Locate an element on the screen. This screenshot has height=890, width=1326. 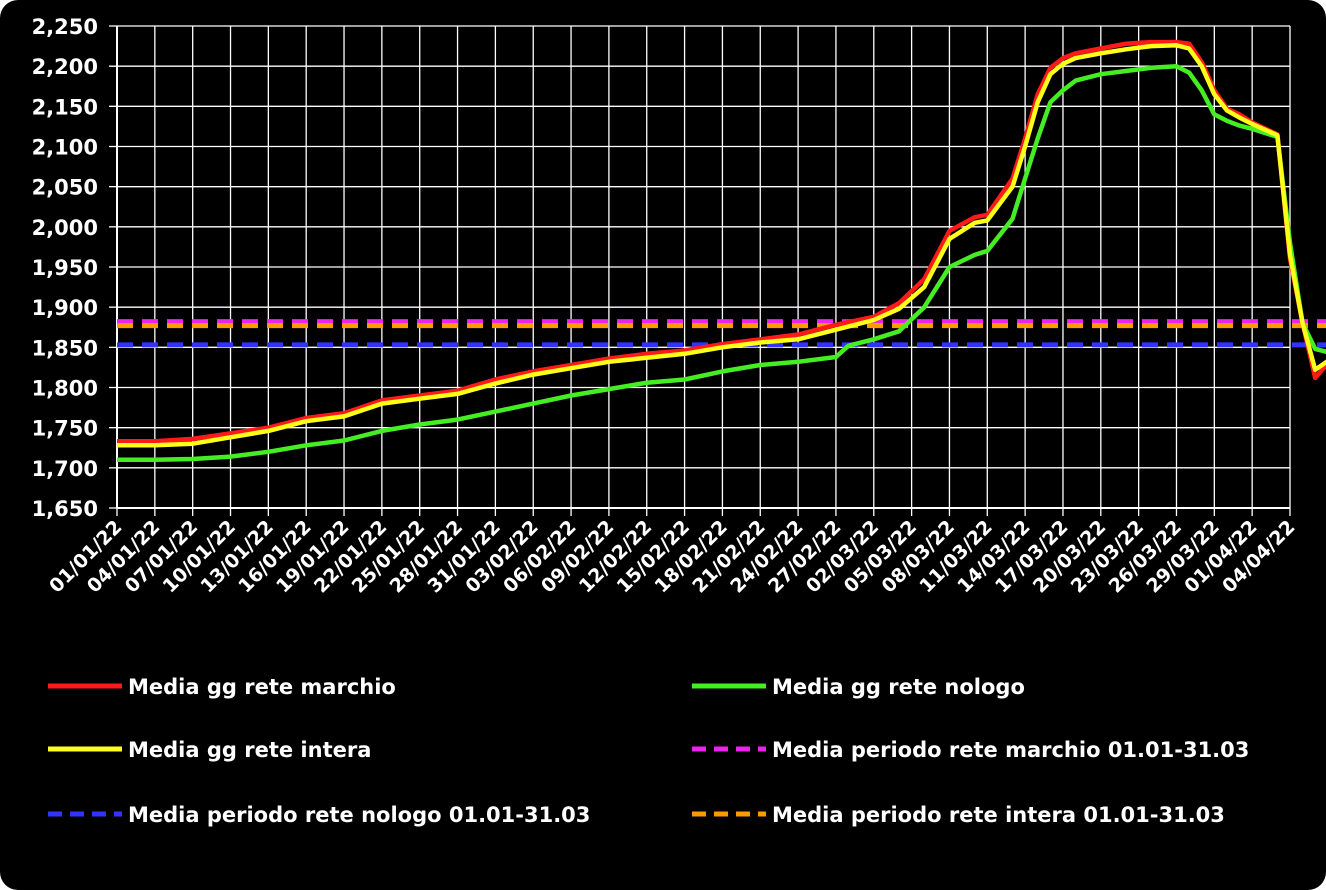
y-tick-label: 1,950 is located at coordinates (65, 268).